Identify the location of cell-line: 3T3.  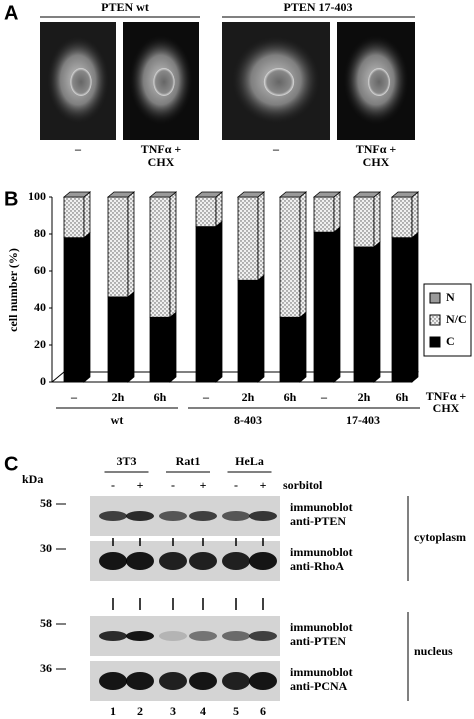
(126, 461).